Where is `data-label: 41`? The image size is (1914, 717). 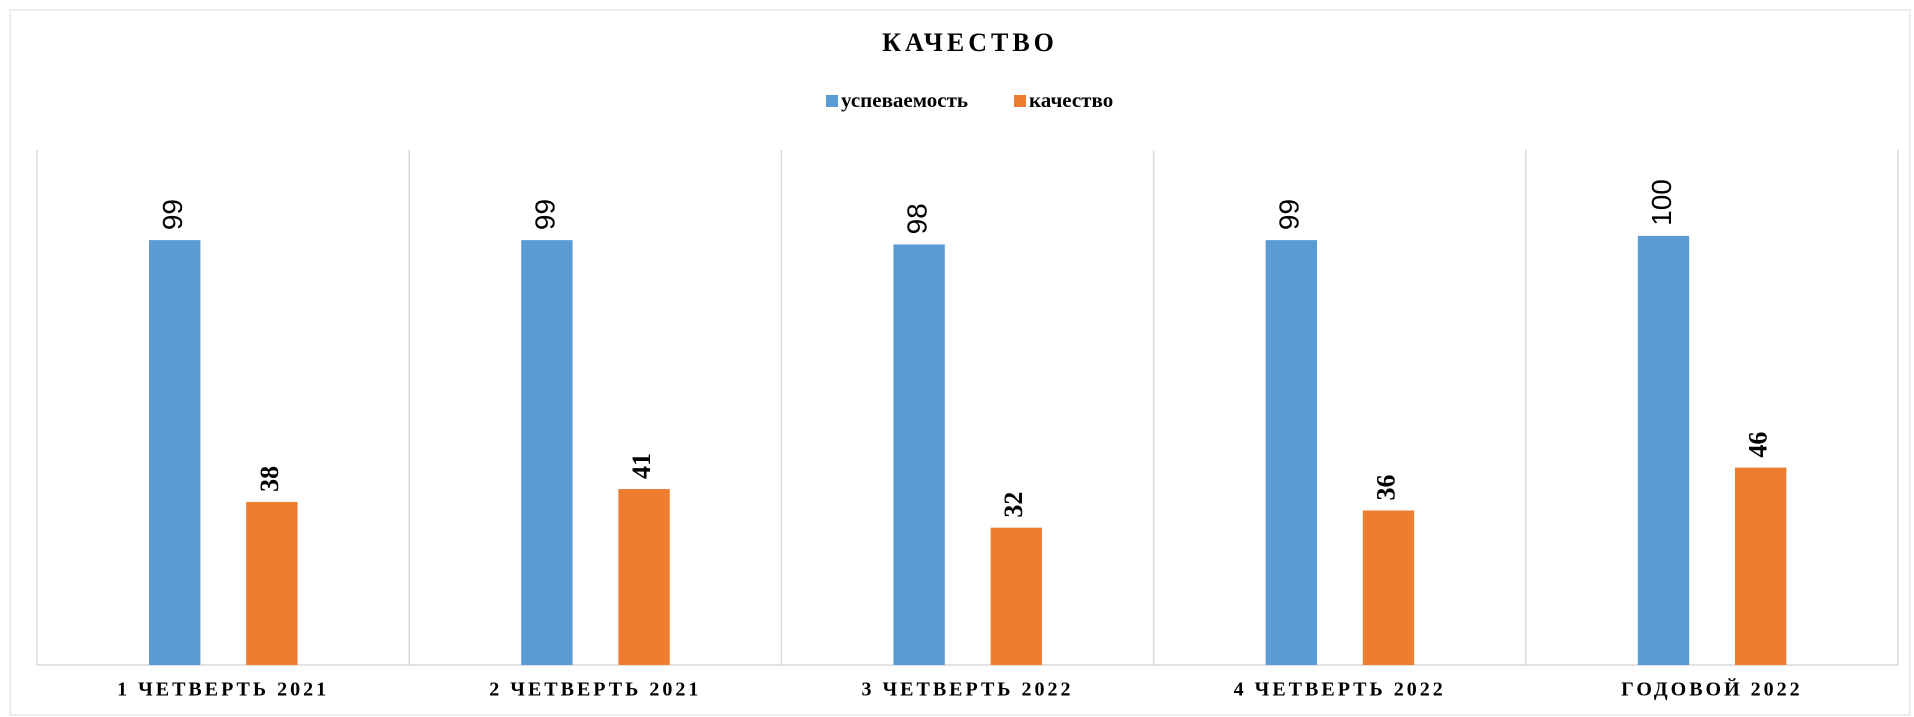 data-label: 41 is located at coordinates (641, 466).